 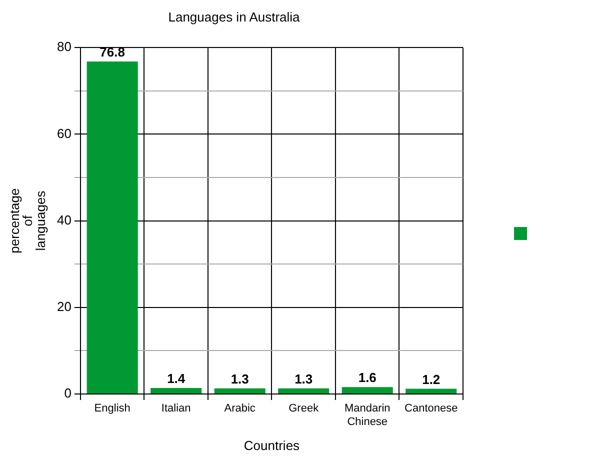 I want to click on x-axis-title: Countries, so click(x=272, y=445).